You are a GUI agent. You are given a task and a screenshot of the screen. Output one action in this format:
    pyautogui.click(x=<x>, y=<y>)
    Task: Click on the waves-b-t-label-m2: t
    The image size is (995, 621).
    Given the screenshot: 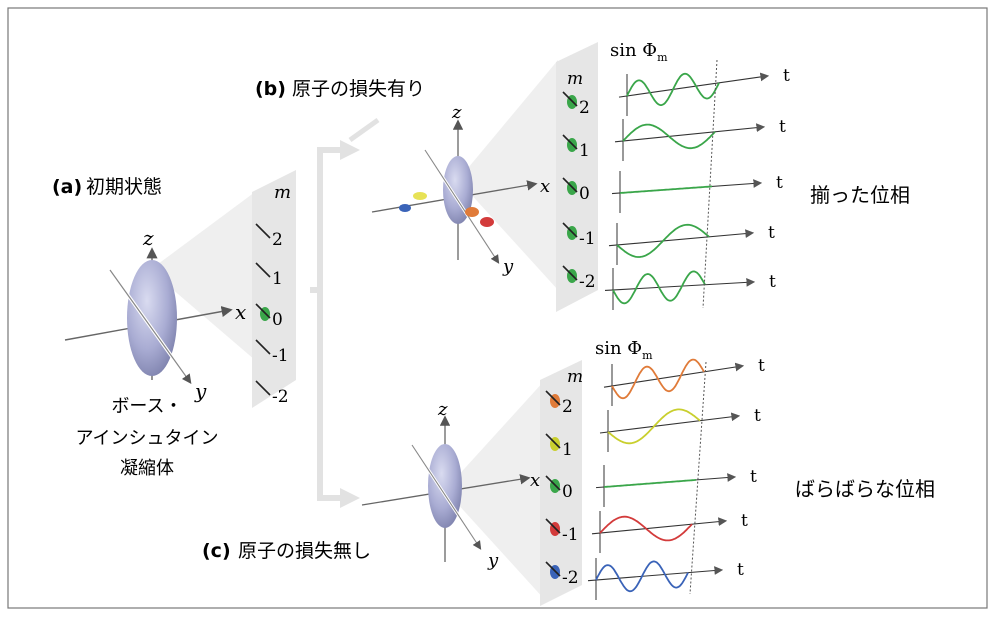 What is the action you would take?
    pyautogui.click(x=786, y=76)
    